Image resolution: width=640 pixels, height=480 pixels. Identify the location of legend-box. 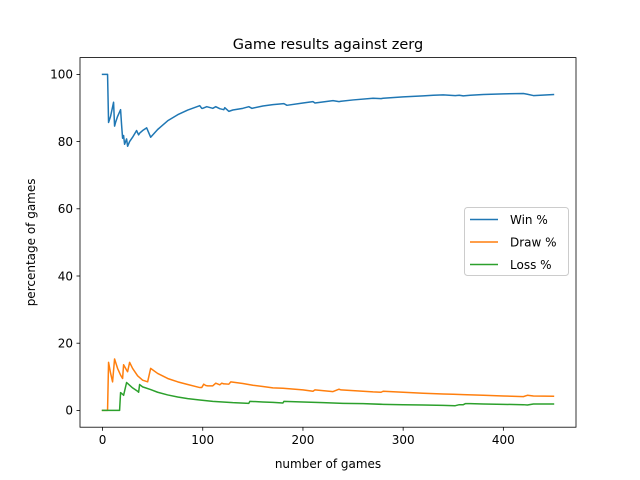
(516, 241).